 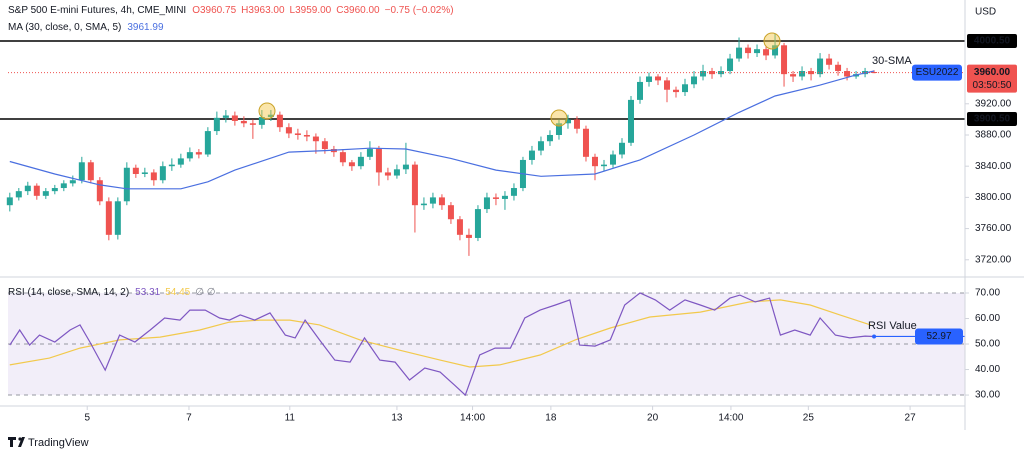 I want to click on x-tick-label: 11, so click(x=290, y=418).